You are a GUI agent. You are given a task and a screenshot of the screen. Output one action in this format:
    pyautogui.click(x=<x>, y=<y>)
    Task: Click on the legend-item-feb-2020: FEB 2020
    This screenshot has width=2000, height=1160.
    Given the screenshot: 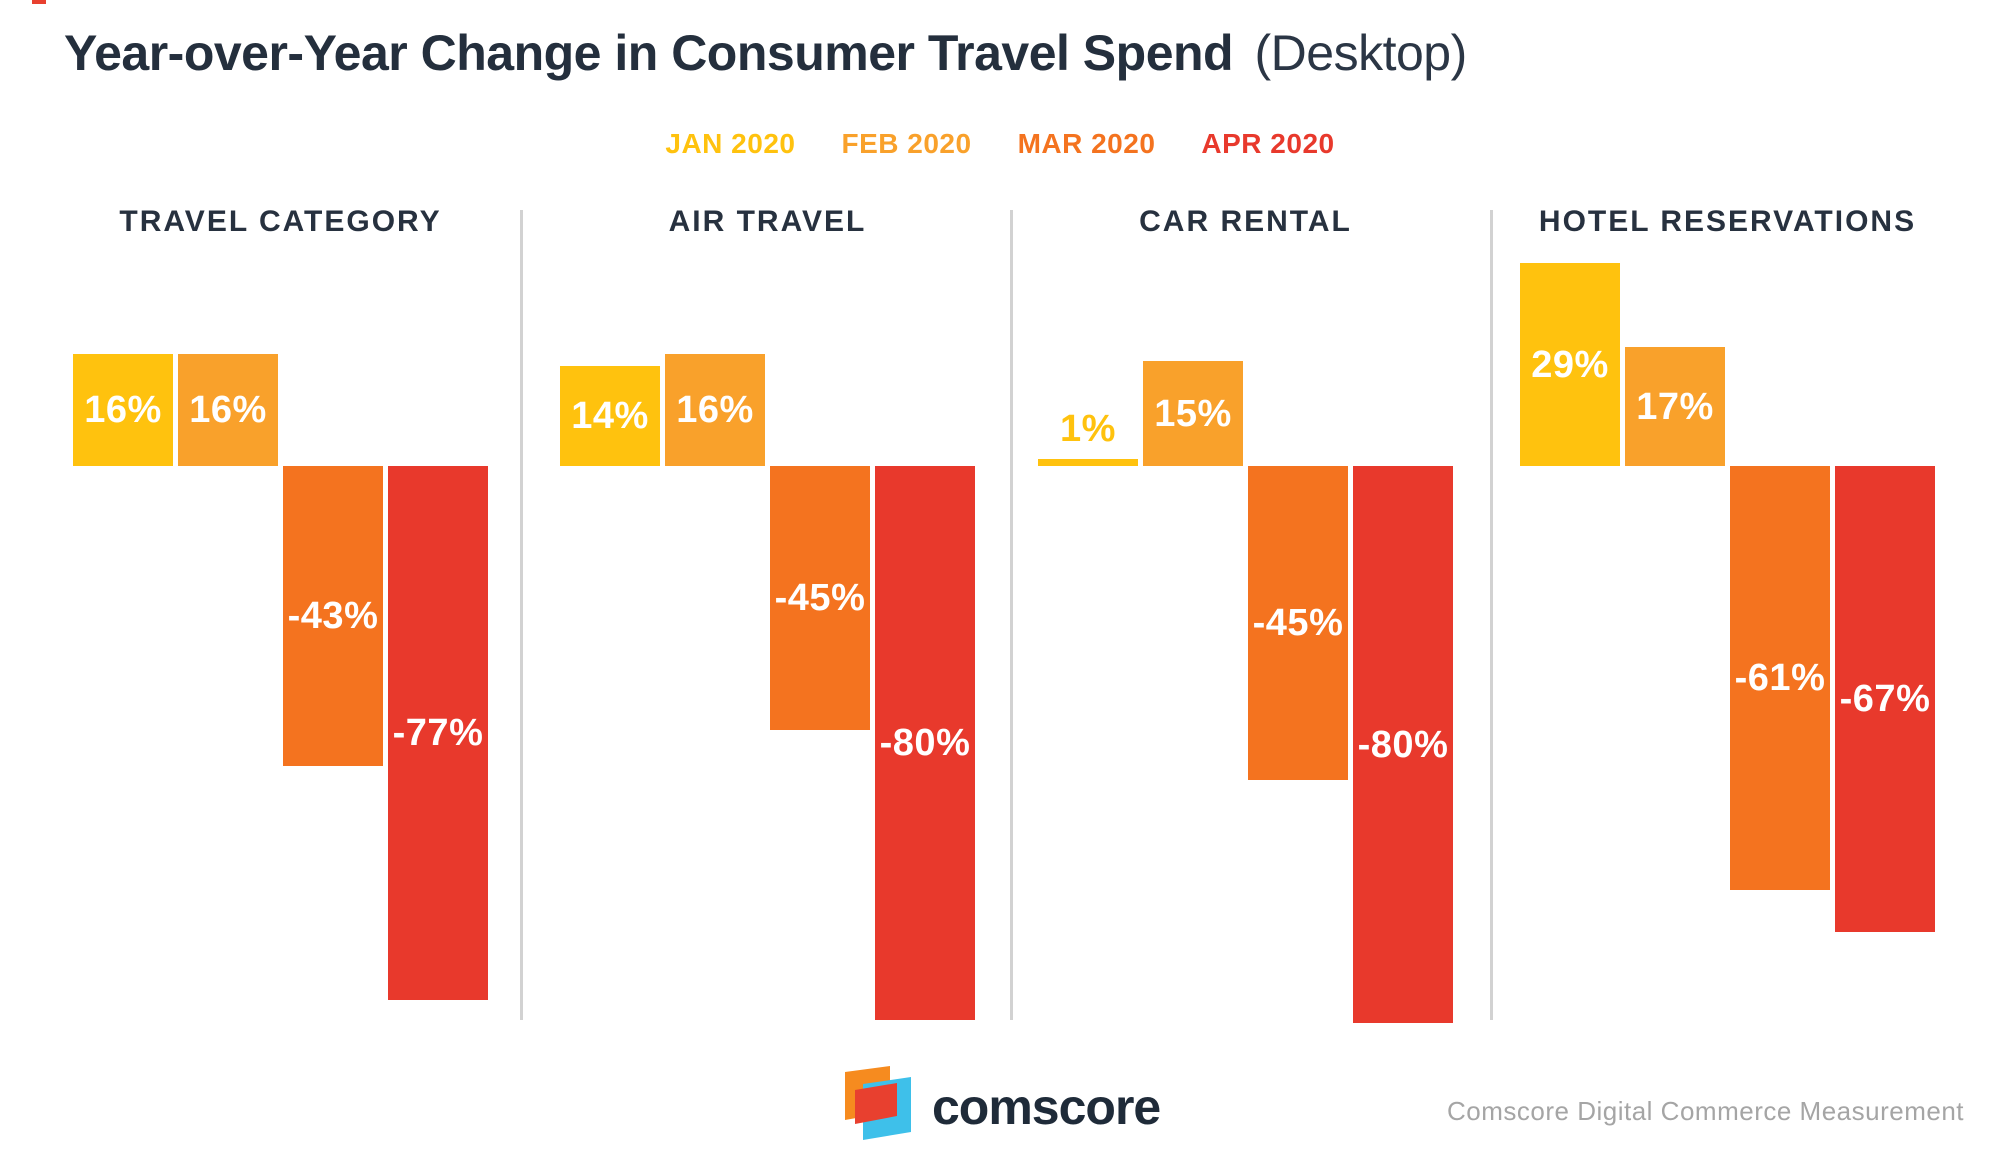 What is the action you would take?
    pyautogui.click(x=906, y=143)
    